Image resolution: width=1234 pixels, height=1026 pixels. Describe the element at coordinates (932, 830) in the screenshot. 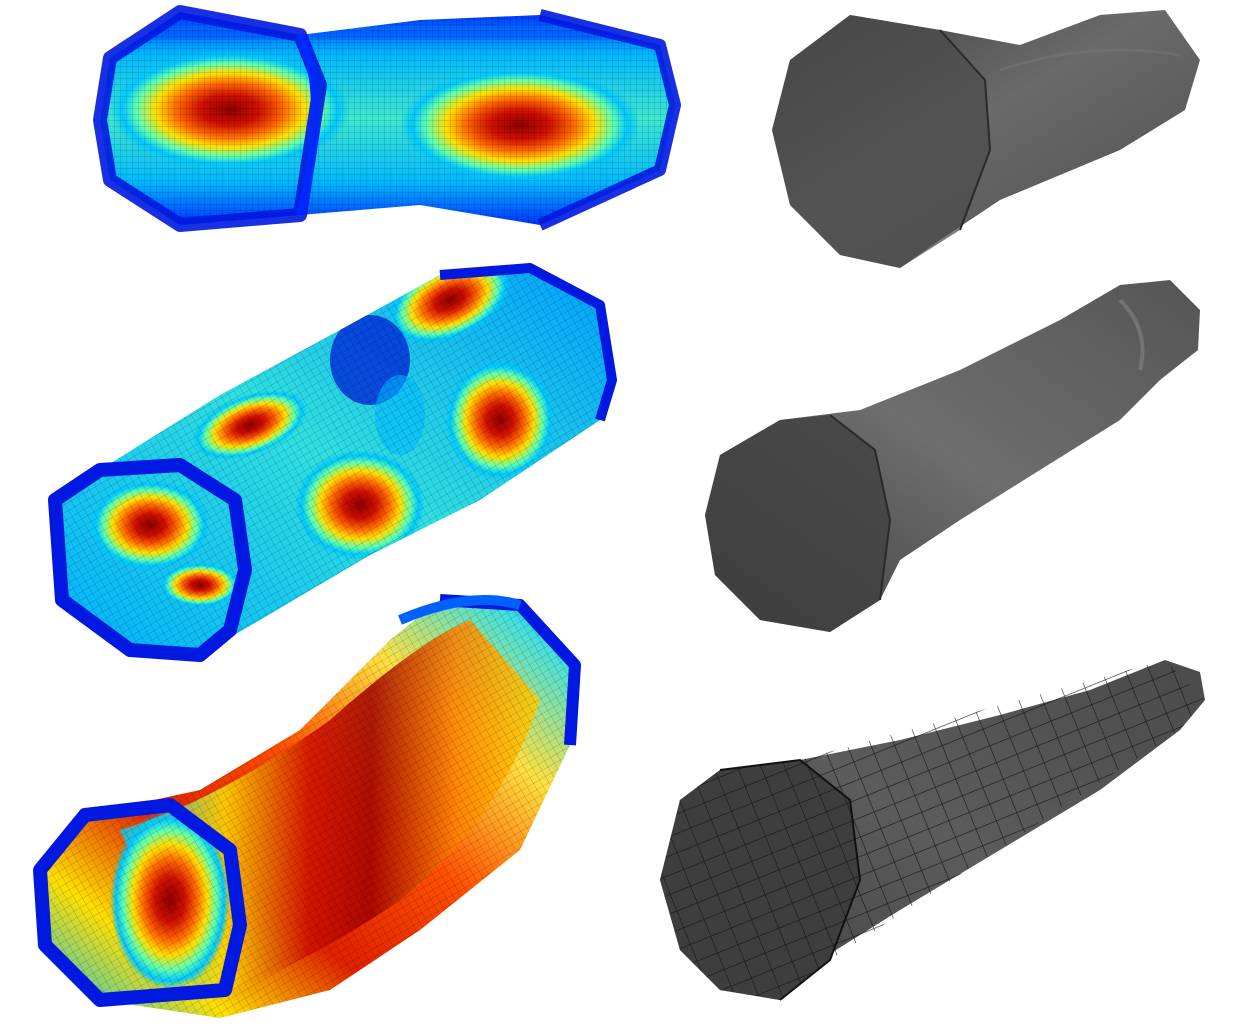

I see `right-bottom-tube` at that location.